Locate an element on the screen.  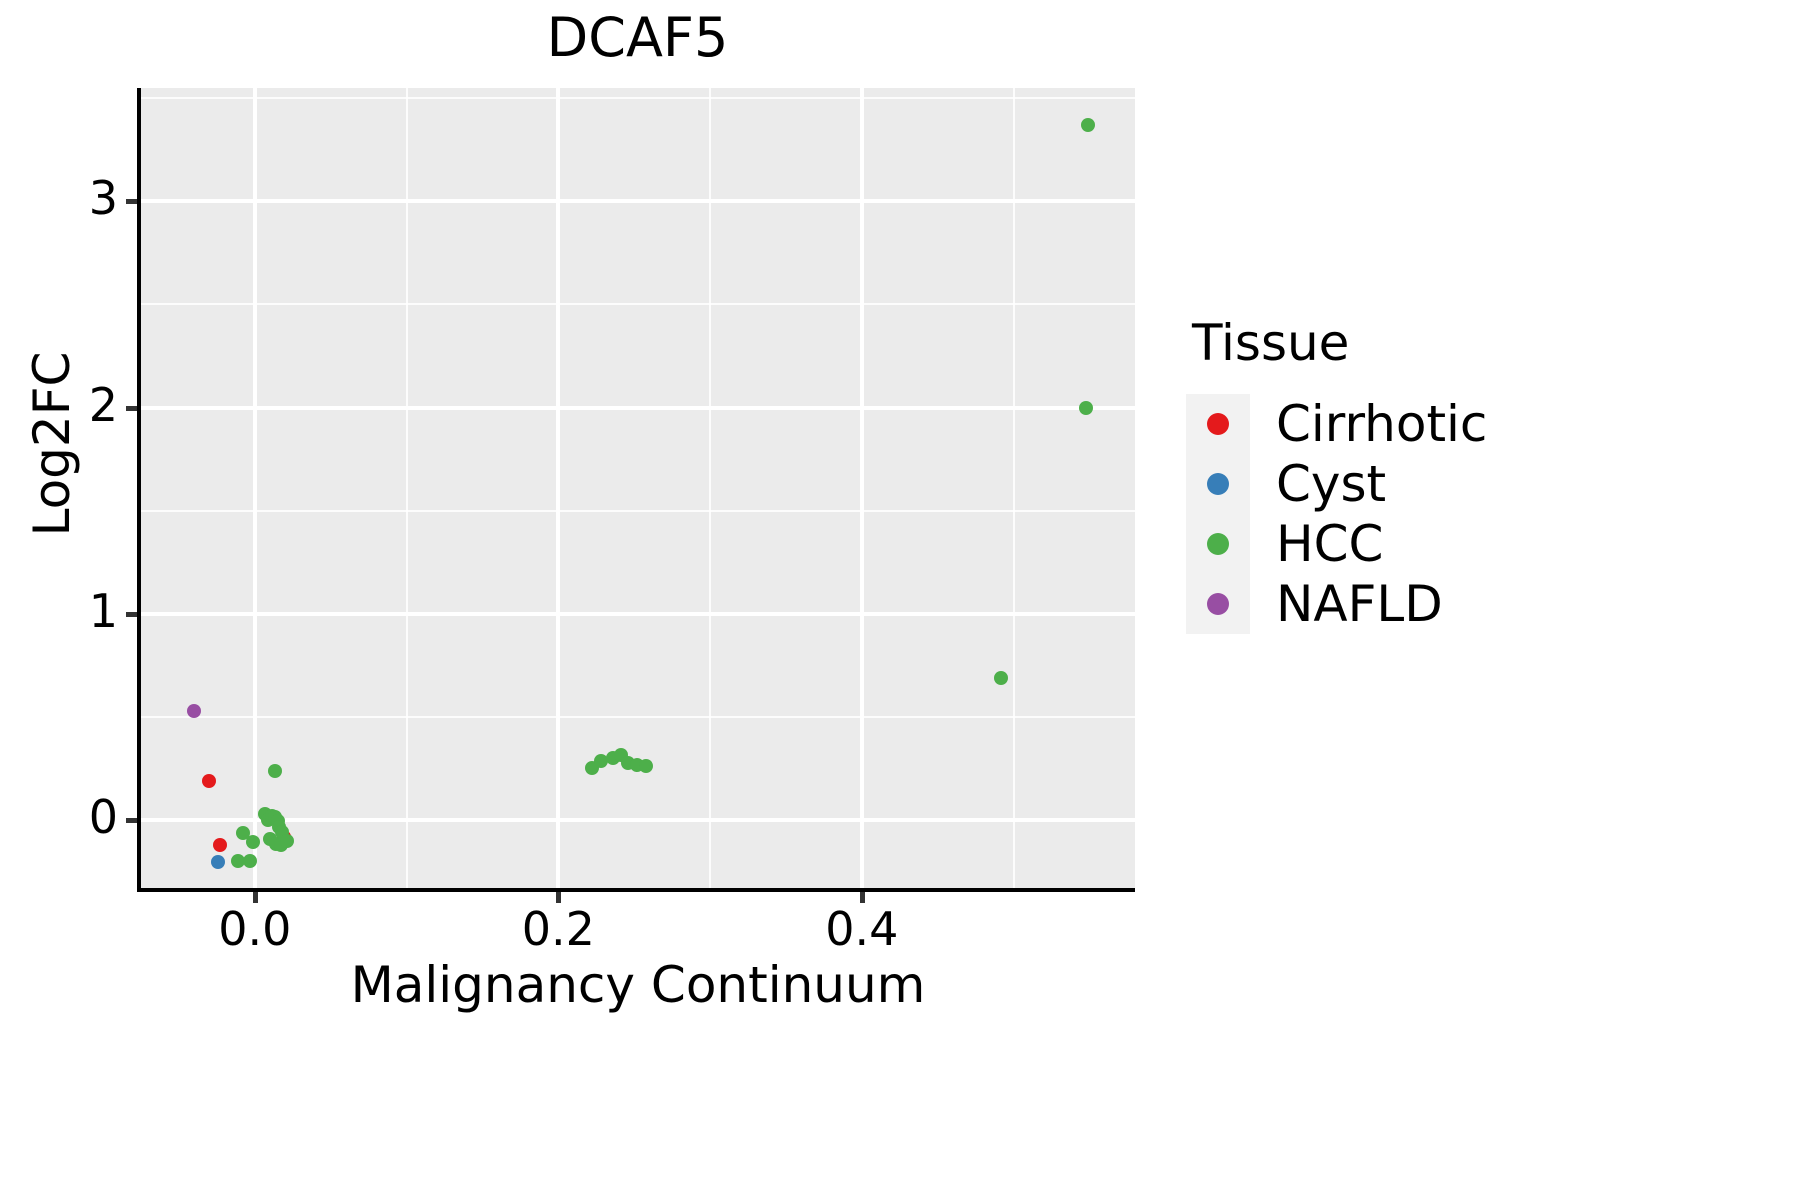
legend-entries: Cirrhotic Cyst HCC NAFLD is located at coordinates (1486, 514).